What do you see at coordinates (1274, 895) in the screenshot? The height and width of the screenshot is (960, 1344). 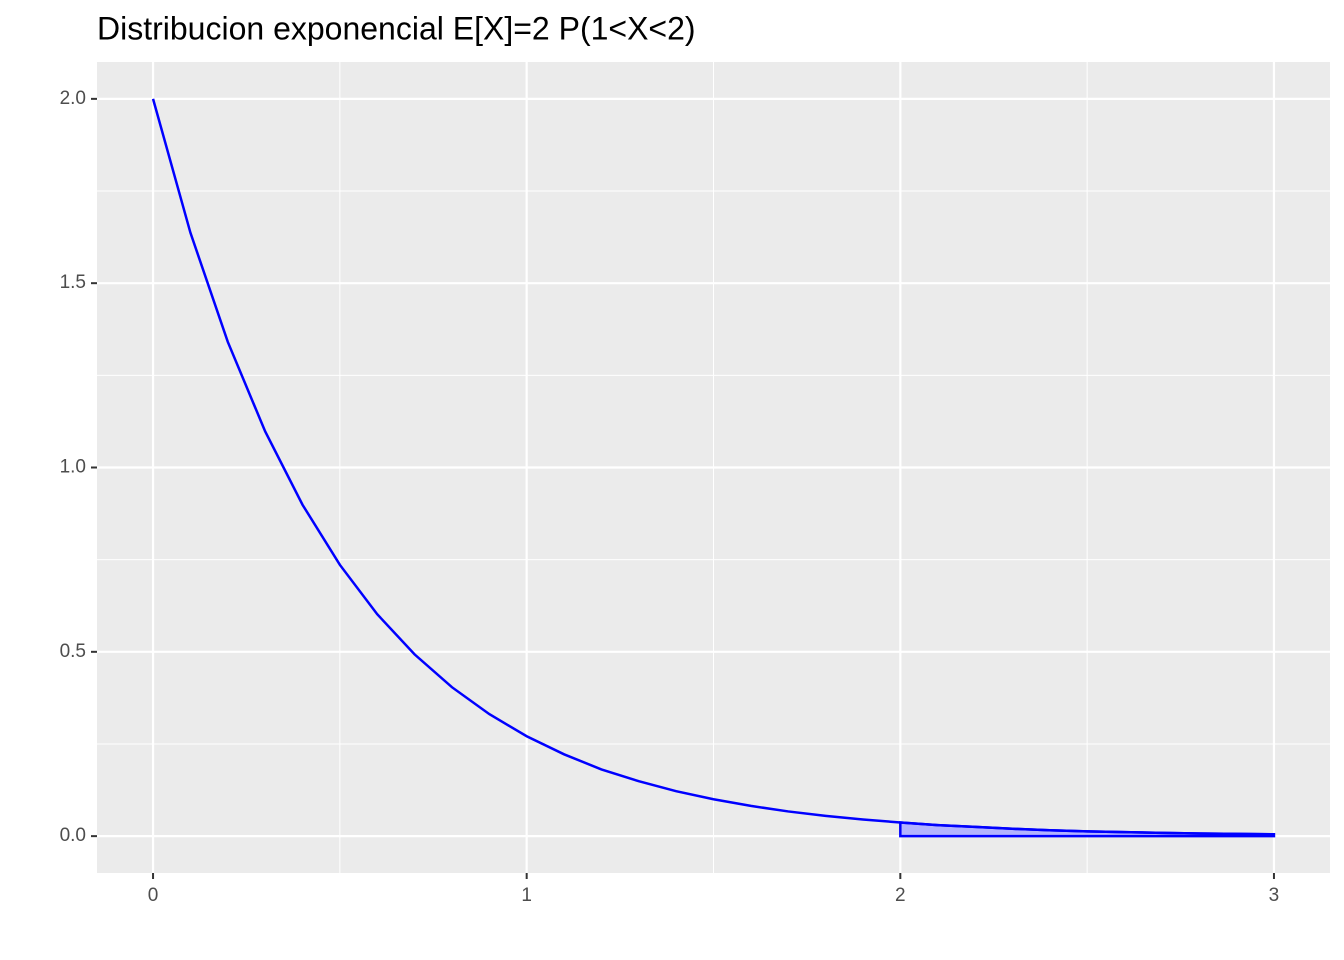 I see `x-tick-label: 3` at bounding box center [1274, 895].